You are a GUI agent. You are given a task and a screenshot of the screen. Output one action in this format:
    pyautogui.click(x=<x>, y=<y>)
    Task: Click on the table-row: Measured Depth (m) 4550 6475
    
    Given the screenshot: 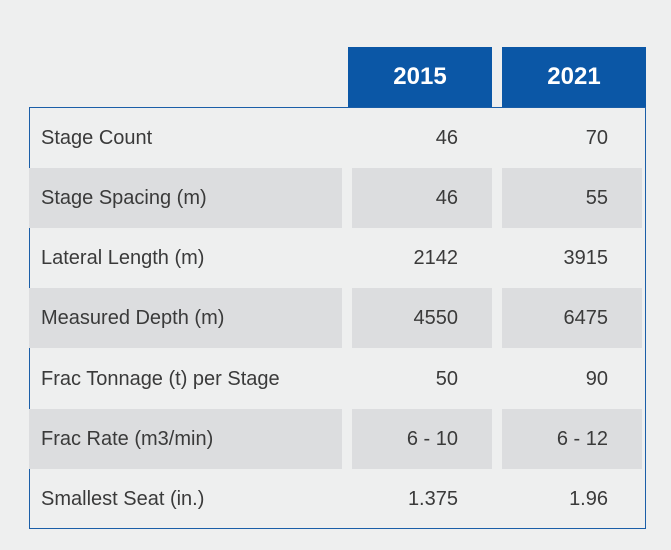 What is the action you would take?
    pyautogui.click(x=337, y=318)
    